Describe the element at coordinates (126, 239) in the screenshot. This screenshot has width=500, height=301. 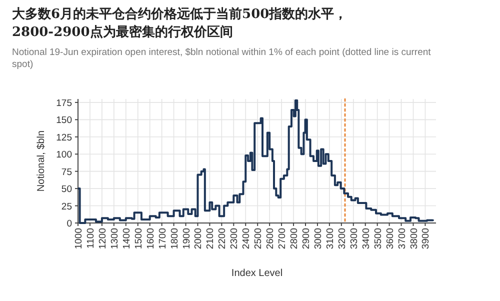
I see `x-tick-label: 1400` at that location.